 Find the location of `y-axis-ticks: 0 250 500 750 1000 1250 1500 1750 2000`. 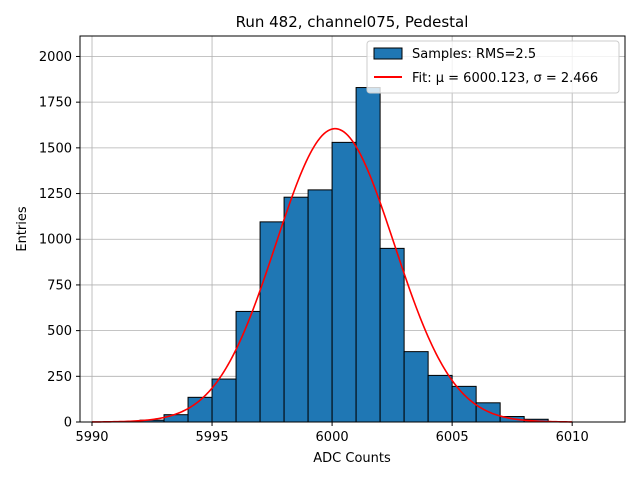

y-axis-ticks: 0 250 500 750 1000 1250 1500 1750 2000 is located at coordinates (59, 240).